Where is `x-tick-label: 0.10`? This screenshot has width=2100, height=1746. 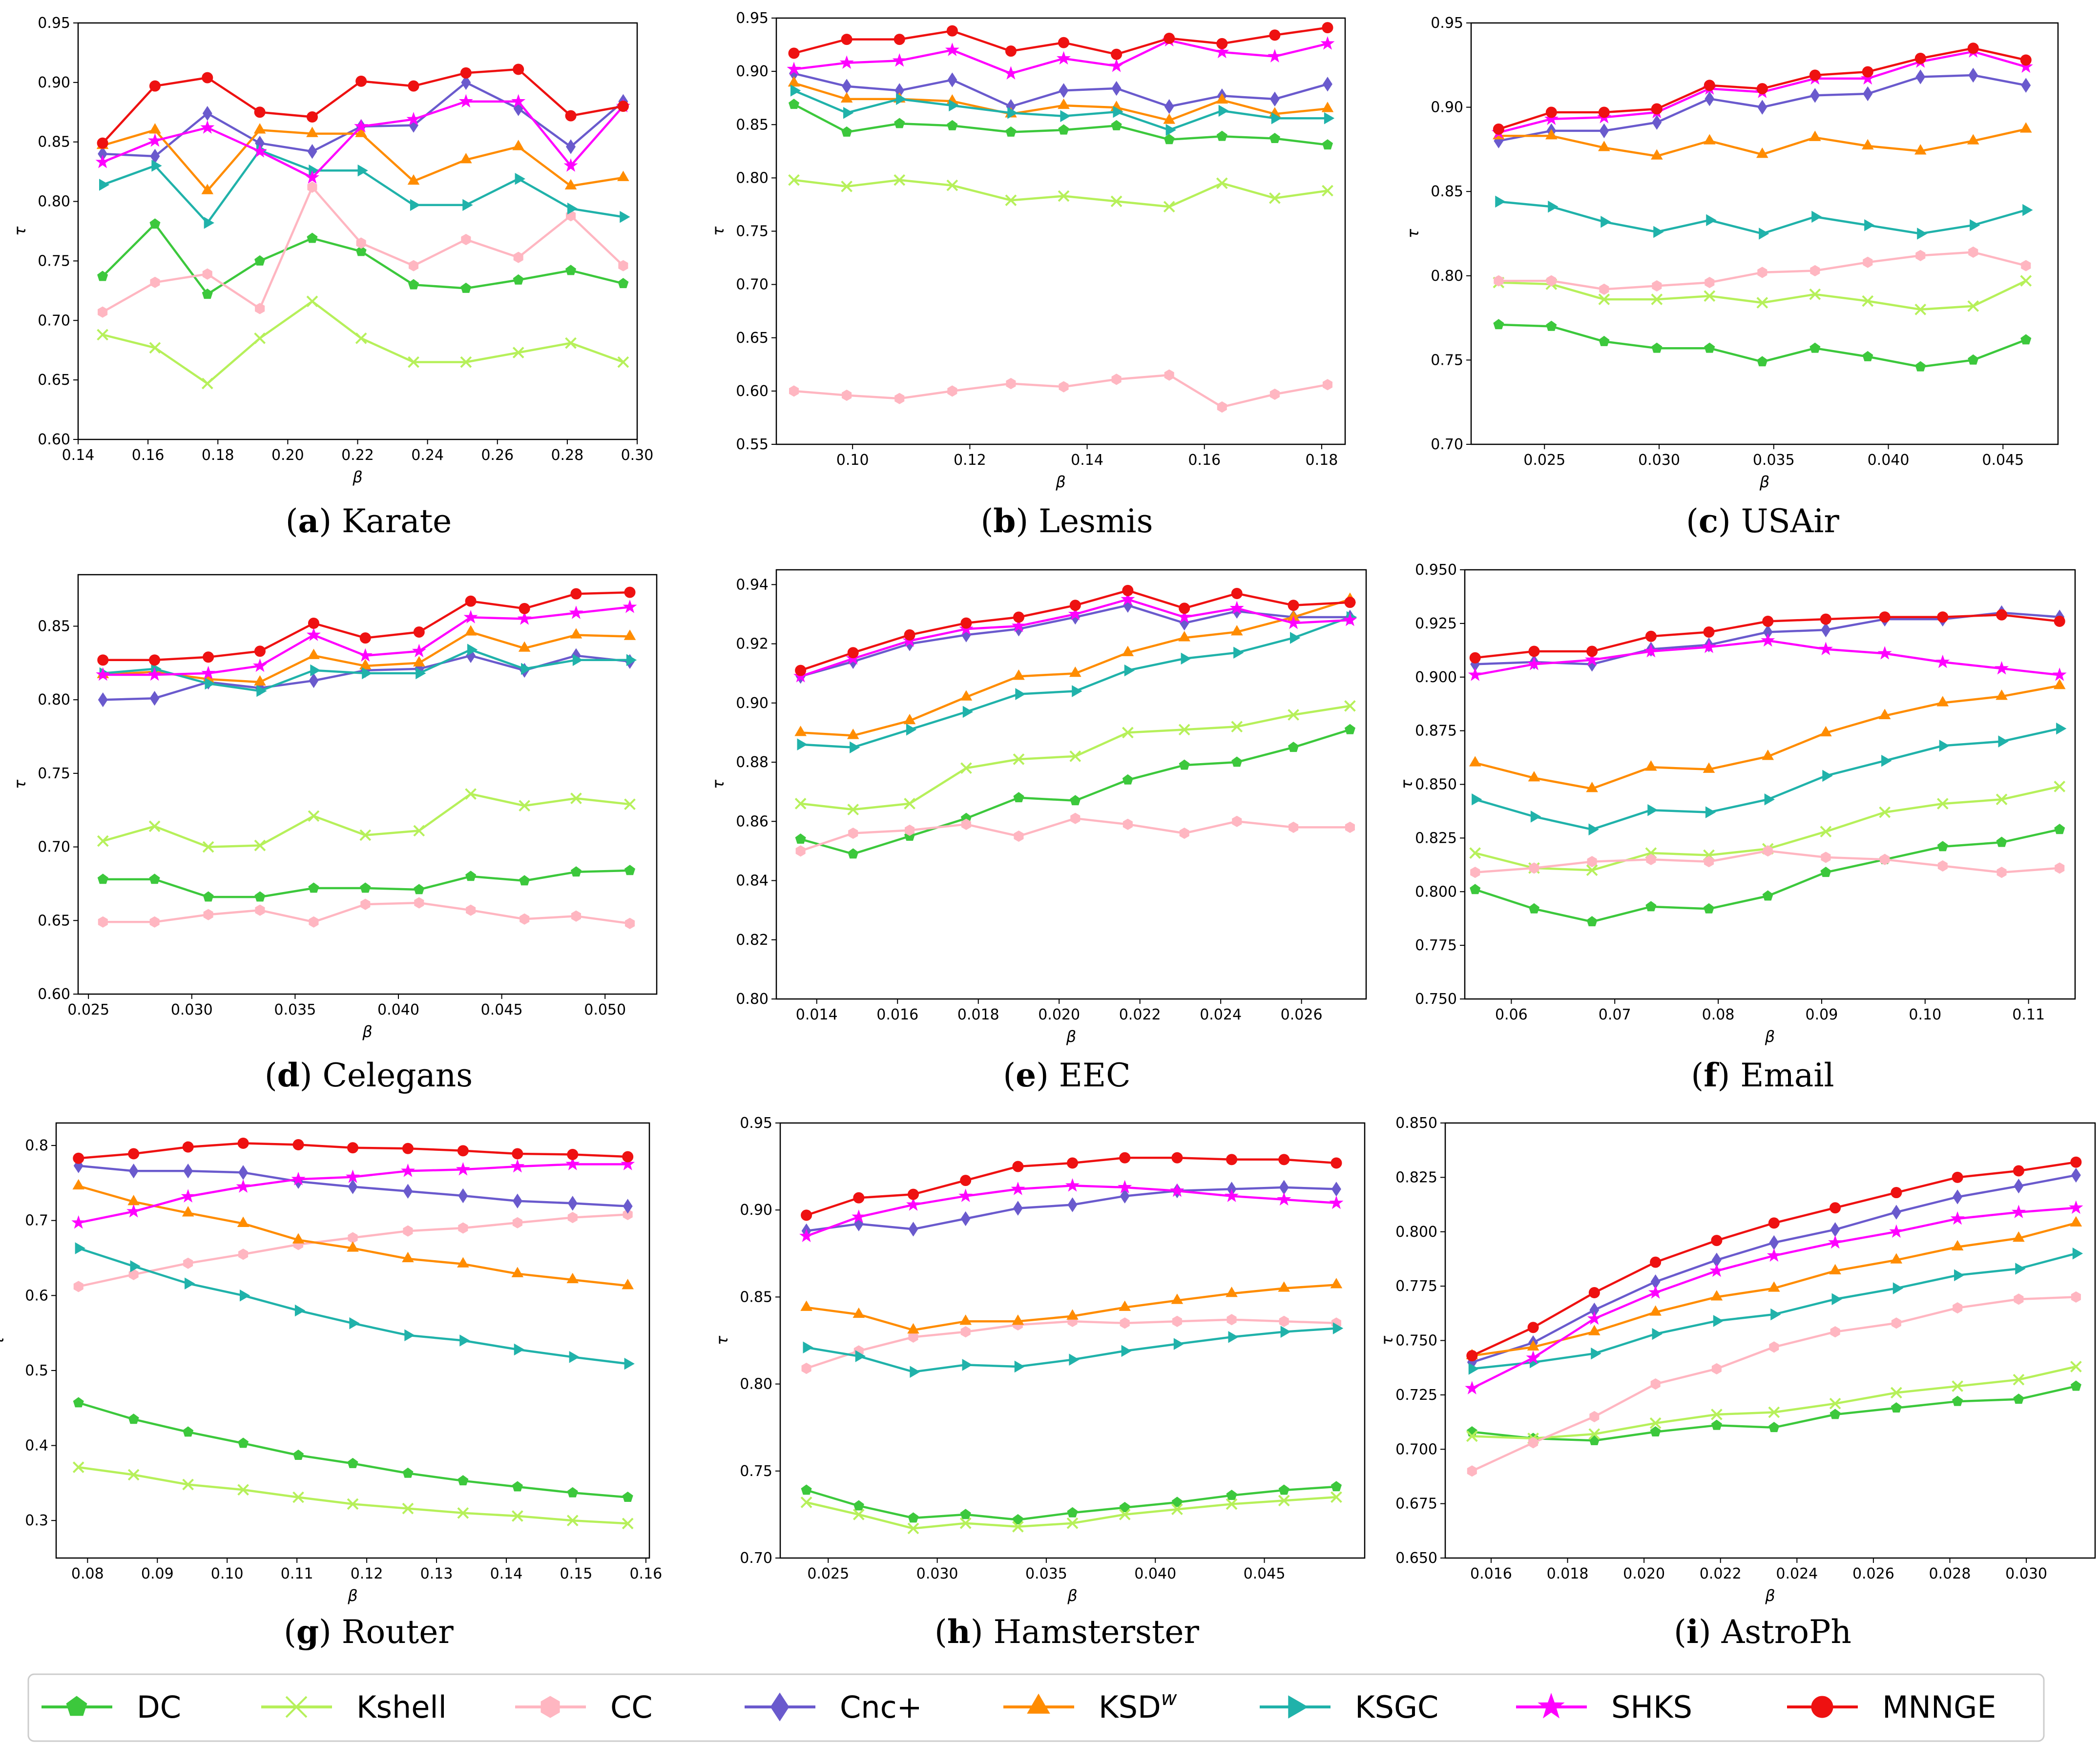 x-tick-label: 0.10 is located at coordinates (1925, 1014).